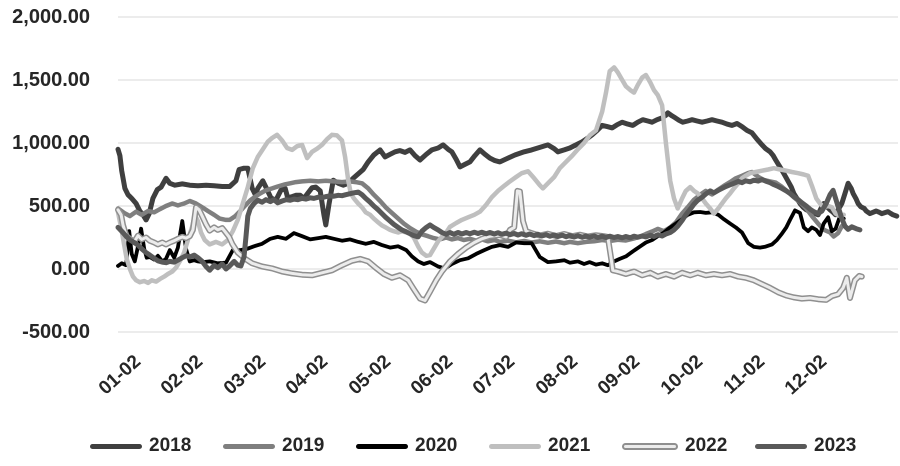 Image resolution: width=900 pixels, height=466 pixels. I want to click on y-axis-tick-label: 1,500.00, so click(51, 80).